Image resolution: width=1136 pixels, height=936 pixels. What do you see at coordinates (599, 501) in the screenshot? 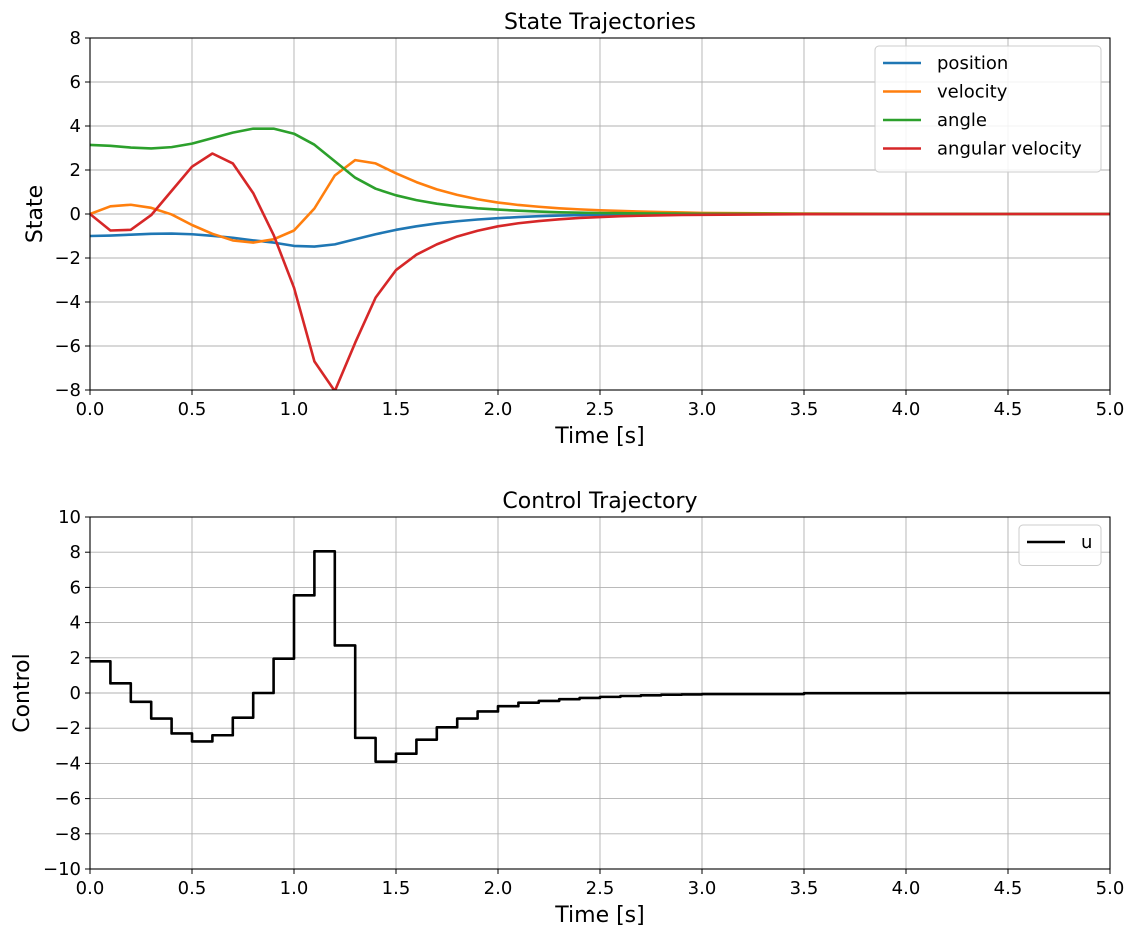
I see `chart-title: Control Trajectory` at bounding box center [599, 501].